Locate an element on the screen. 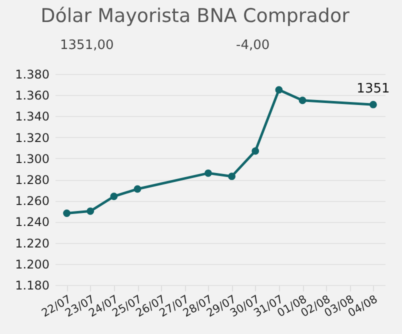 The width and height of the screenshot is (402, 334). y-tick-label: 1.340 is located at coordinates (32, 117).